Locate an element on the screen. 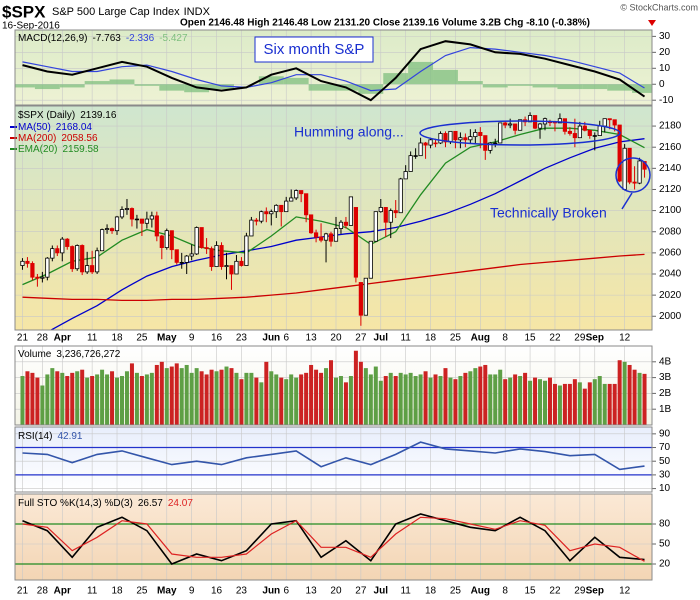 This screenshot has width=700, height=600. x-tick-label: 28 is located at coordinates (43, 338).